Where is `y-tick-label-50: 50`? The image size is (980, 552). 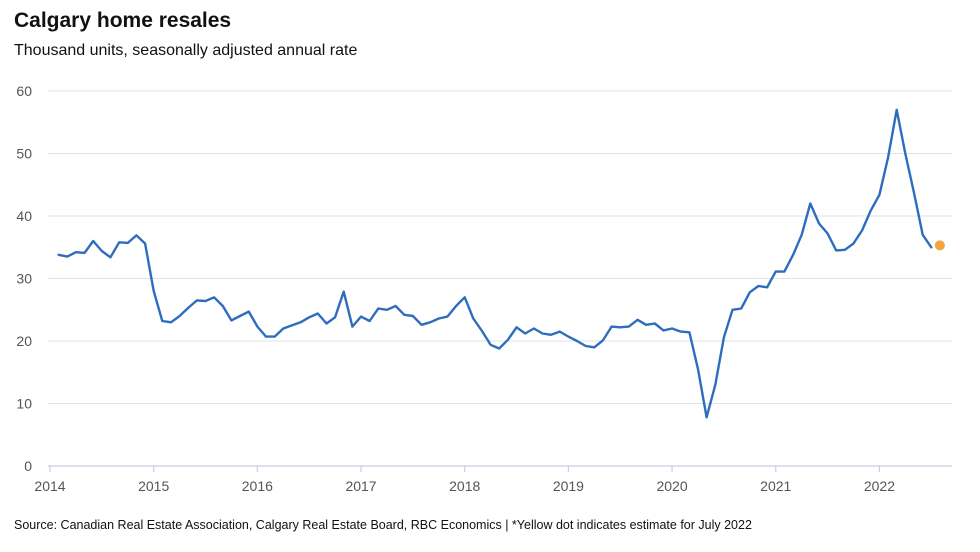 y-tick-label-50: 50 is located at coordinates (24, 154).